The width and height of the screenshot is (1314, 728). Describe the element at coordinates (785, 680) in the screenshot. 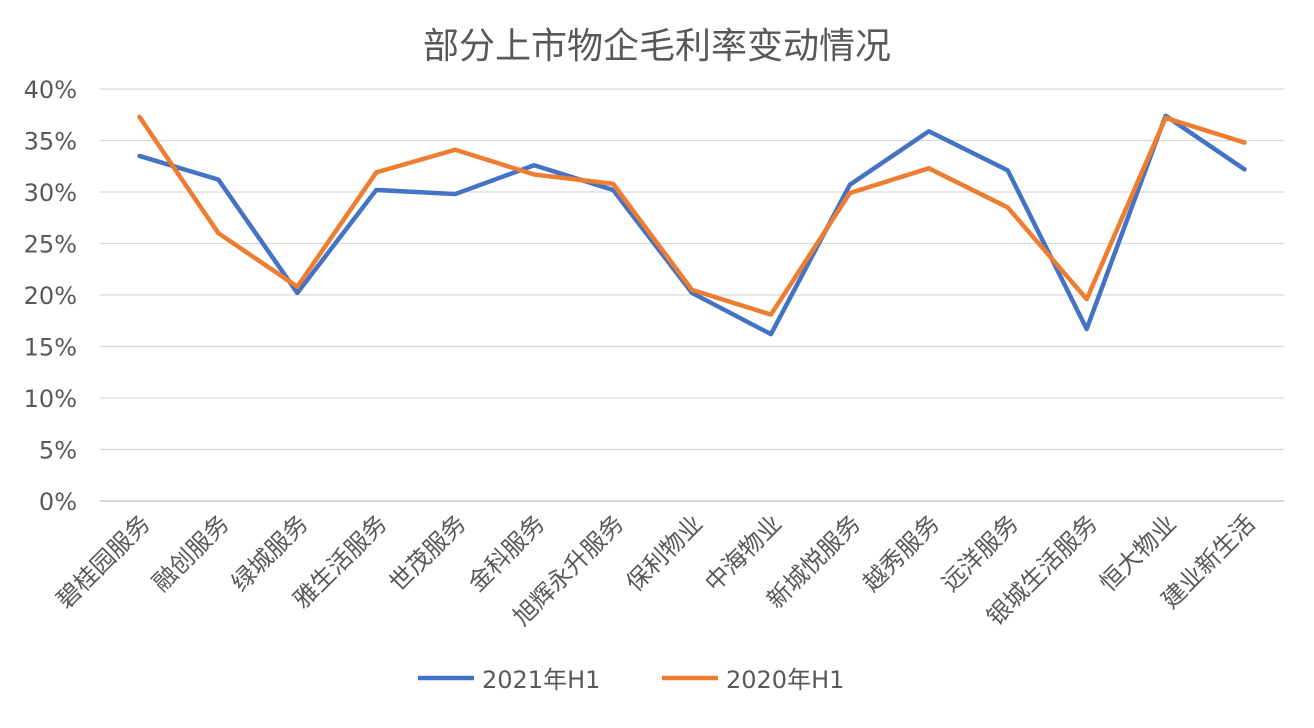

I see `legend-label: 2020年H1` at that location.